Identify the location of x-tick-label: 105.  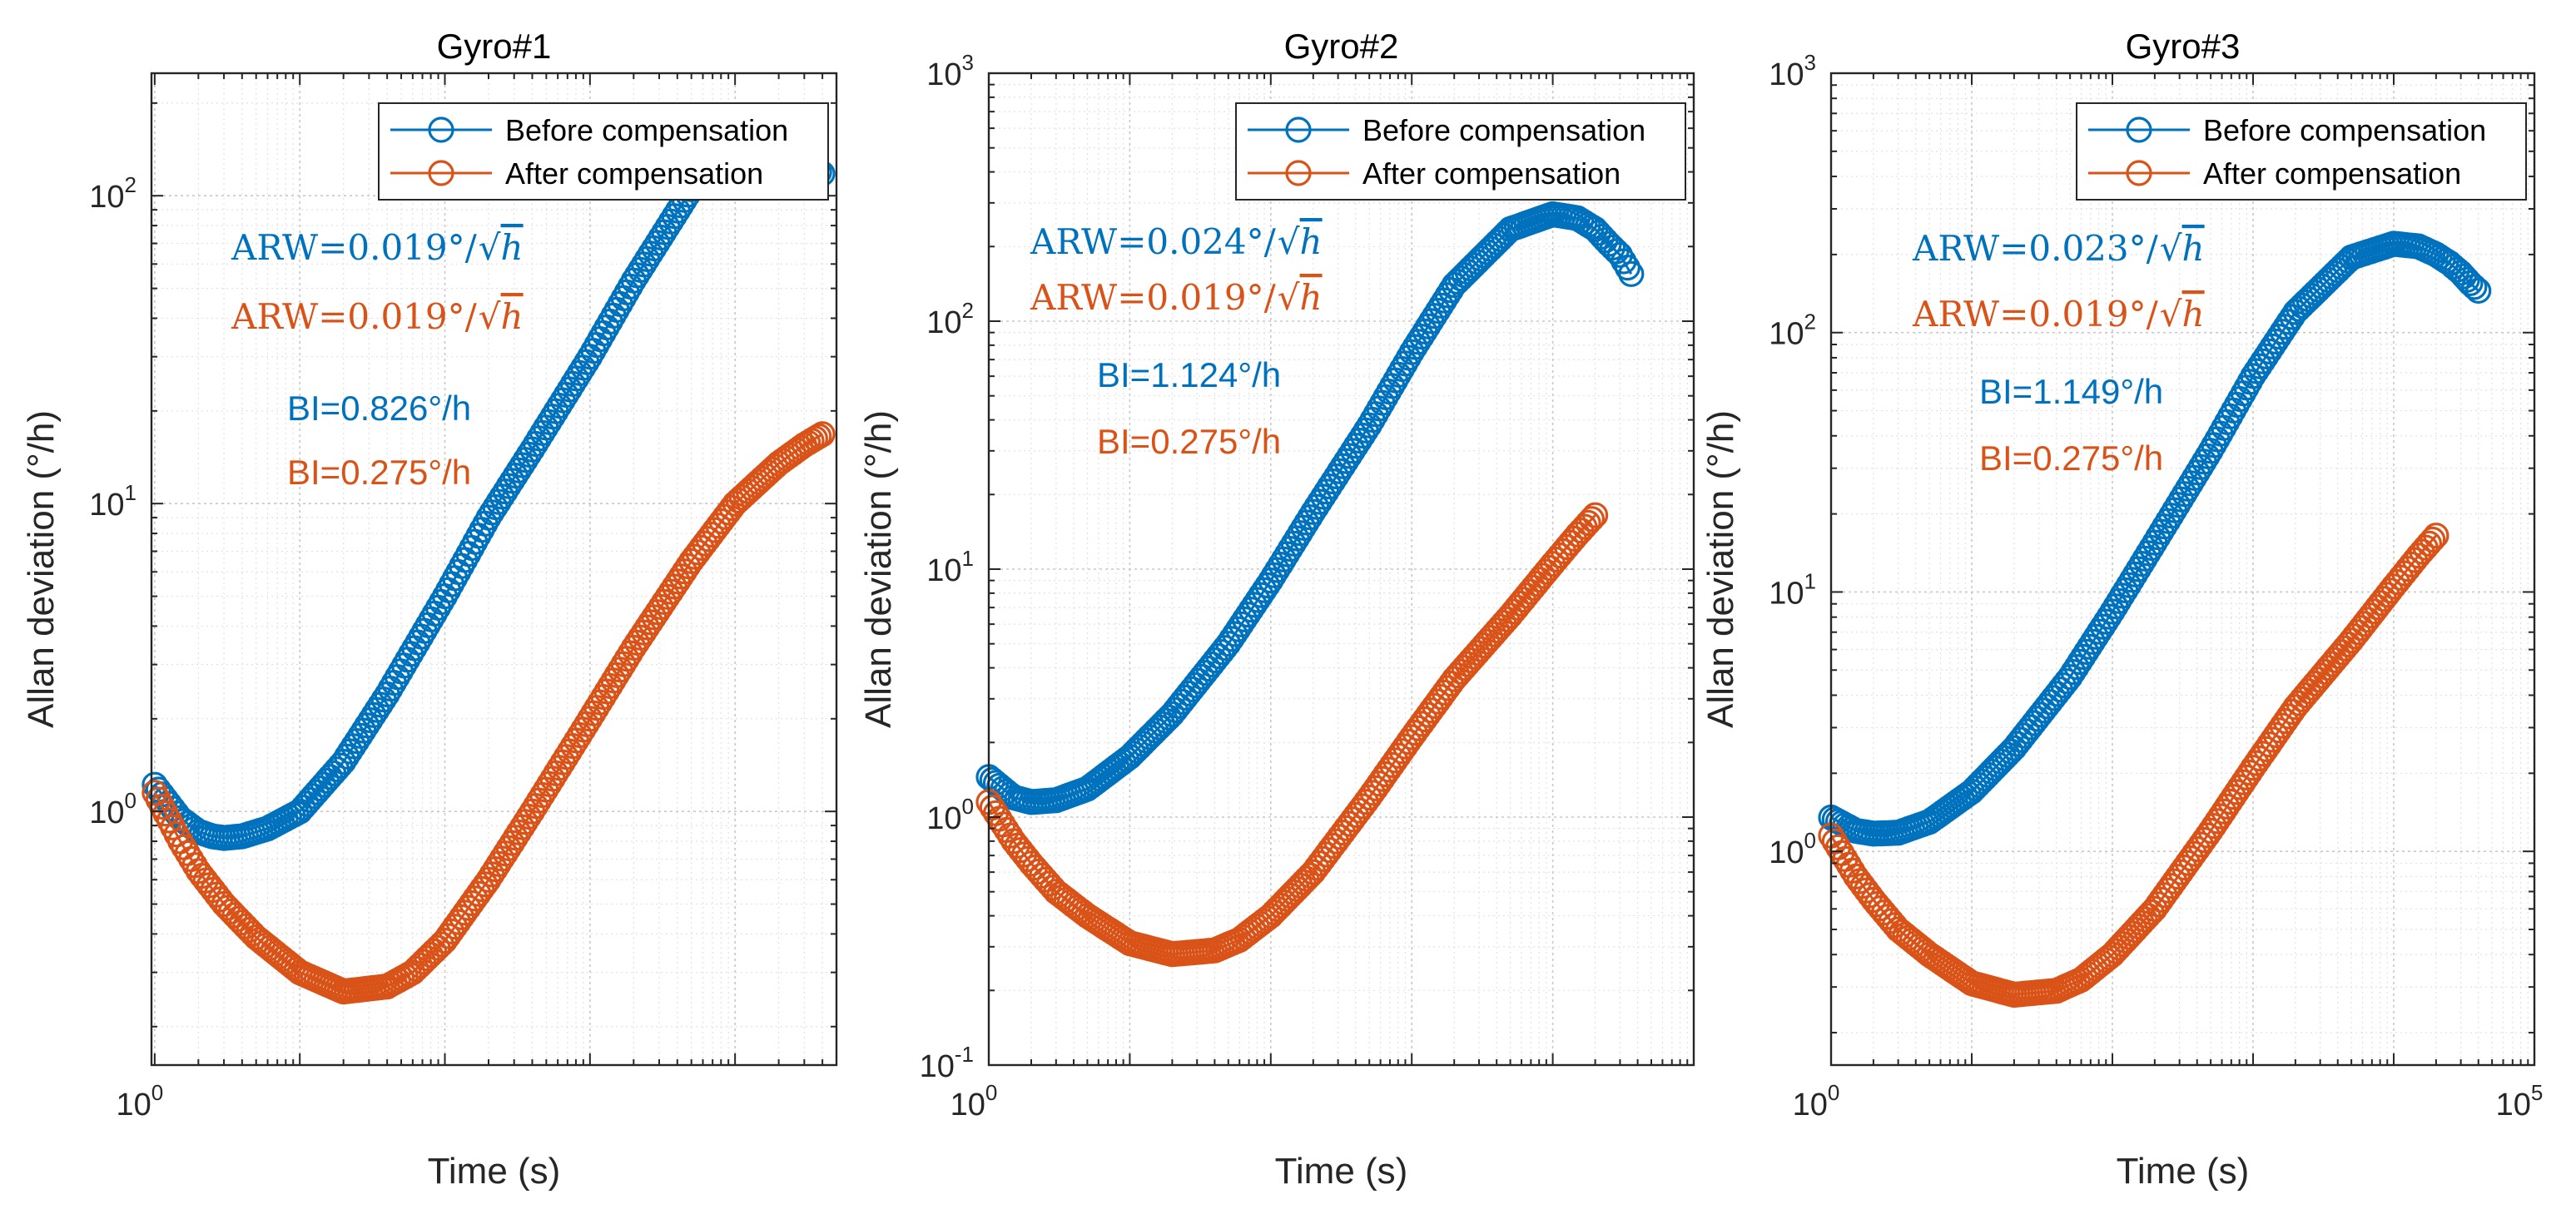
(2520, 1101).